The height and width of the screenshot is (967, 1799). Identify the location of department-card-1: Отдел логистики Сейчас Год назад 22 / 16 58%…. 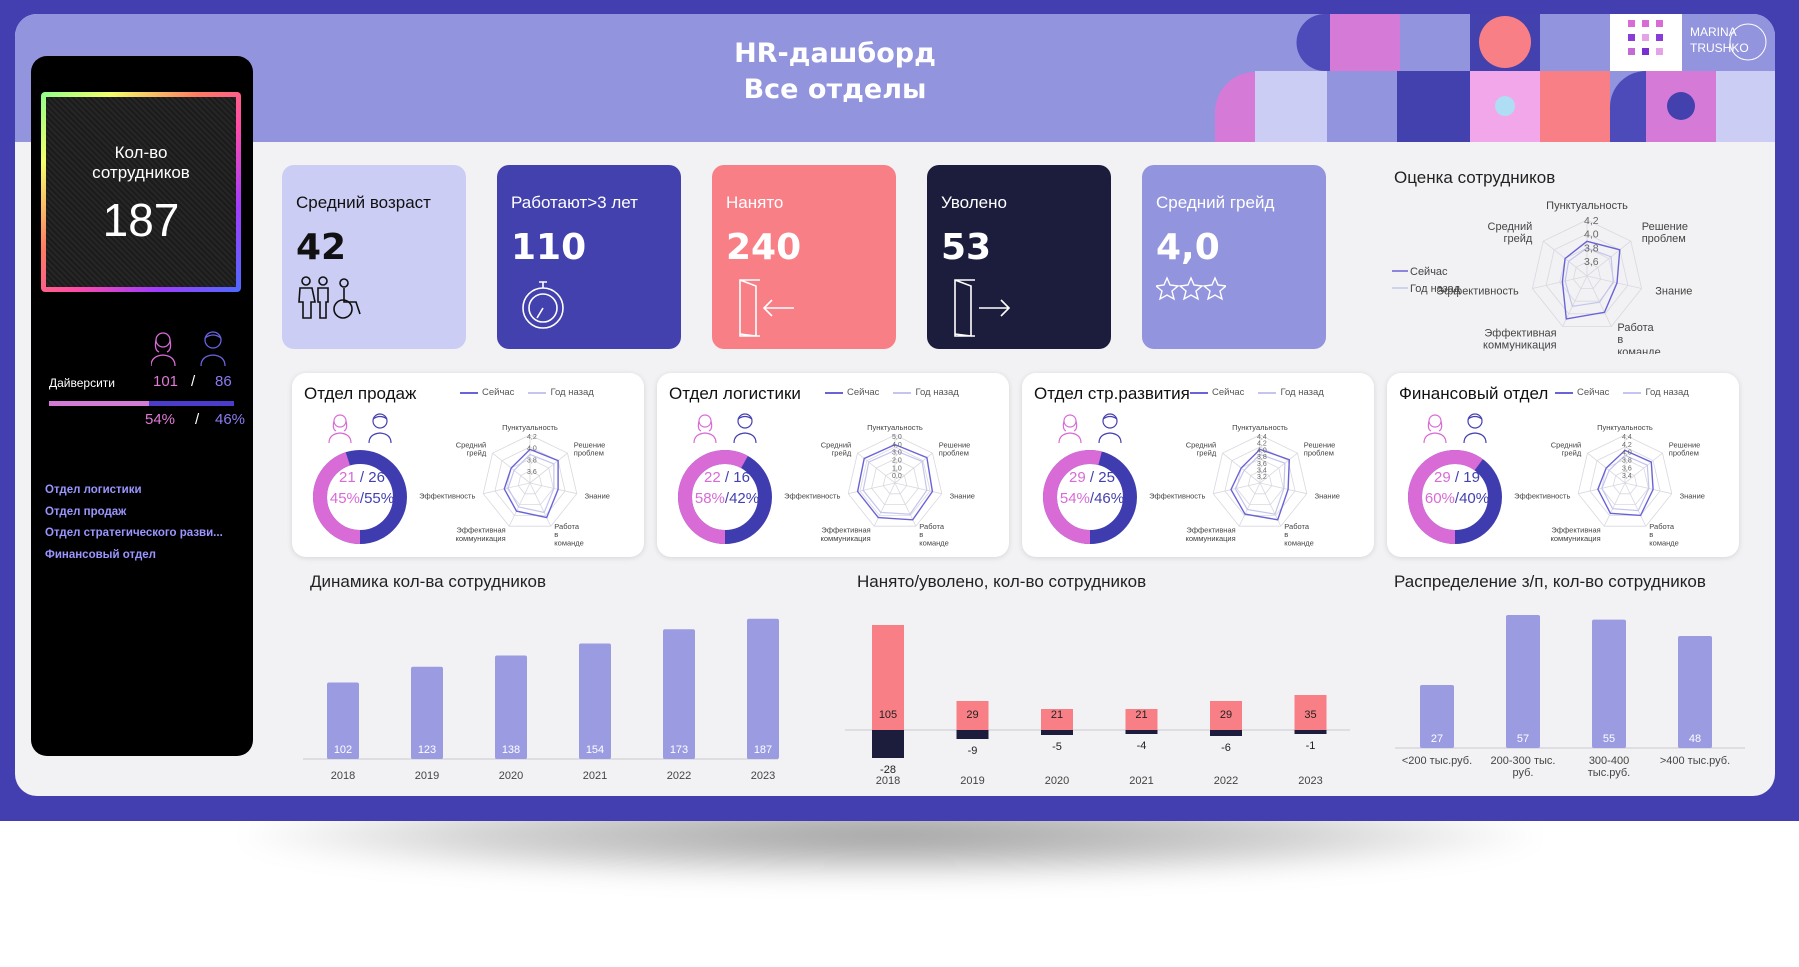
(833, 465).